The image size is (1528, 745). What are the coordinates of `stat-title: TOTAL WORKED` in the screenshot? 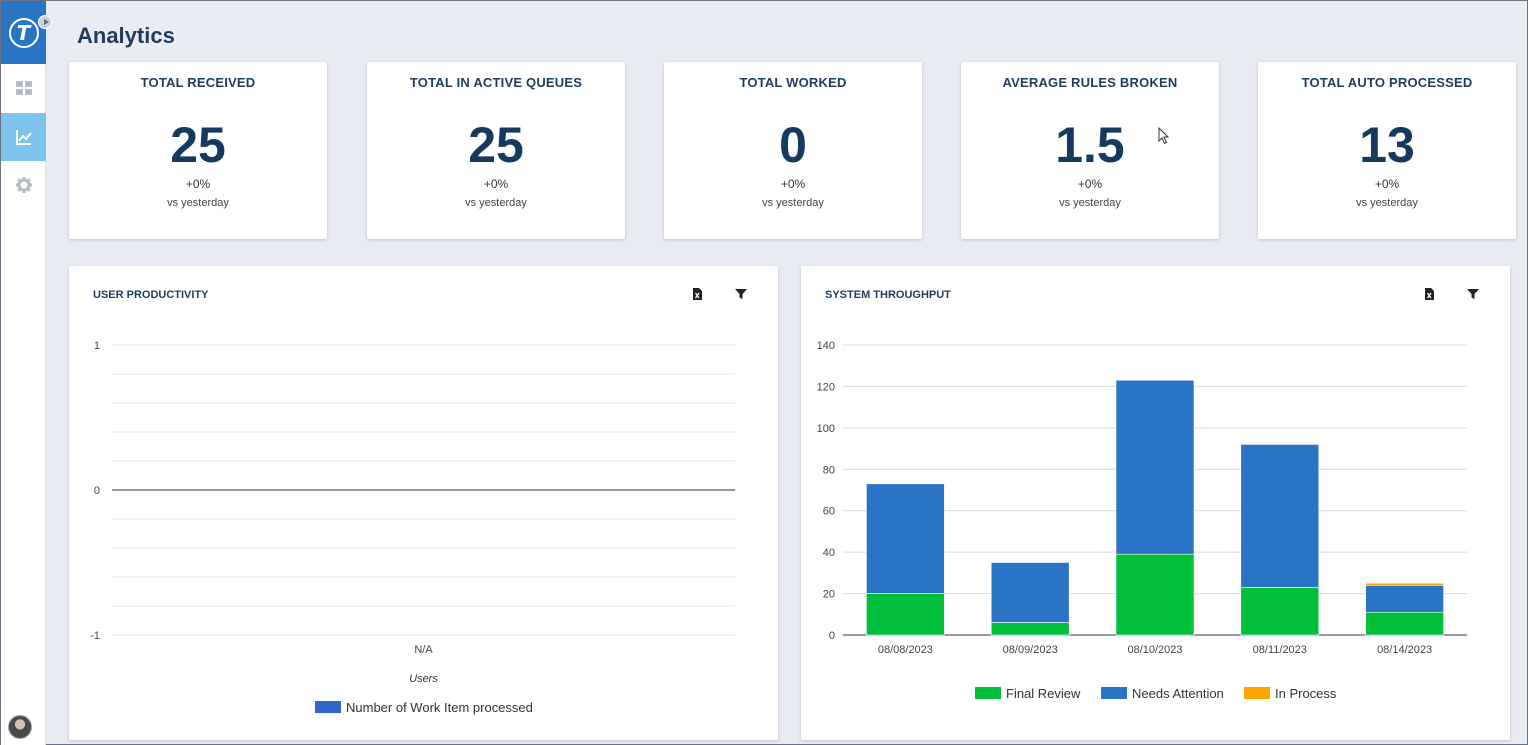 It's located at (793, 82).